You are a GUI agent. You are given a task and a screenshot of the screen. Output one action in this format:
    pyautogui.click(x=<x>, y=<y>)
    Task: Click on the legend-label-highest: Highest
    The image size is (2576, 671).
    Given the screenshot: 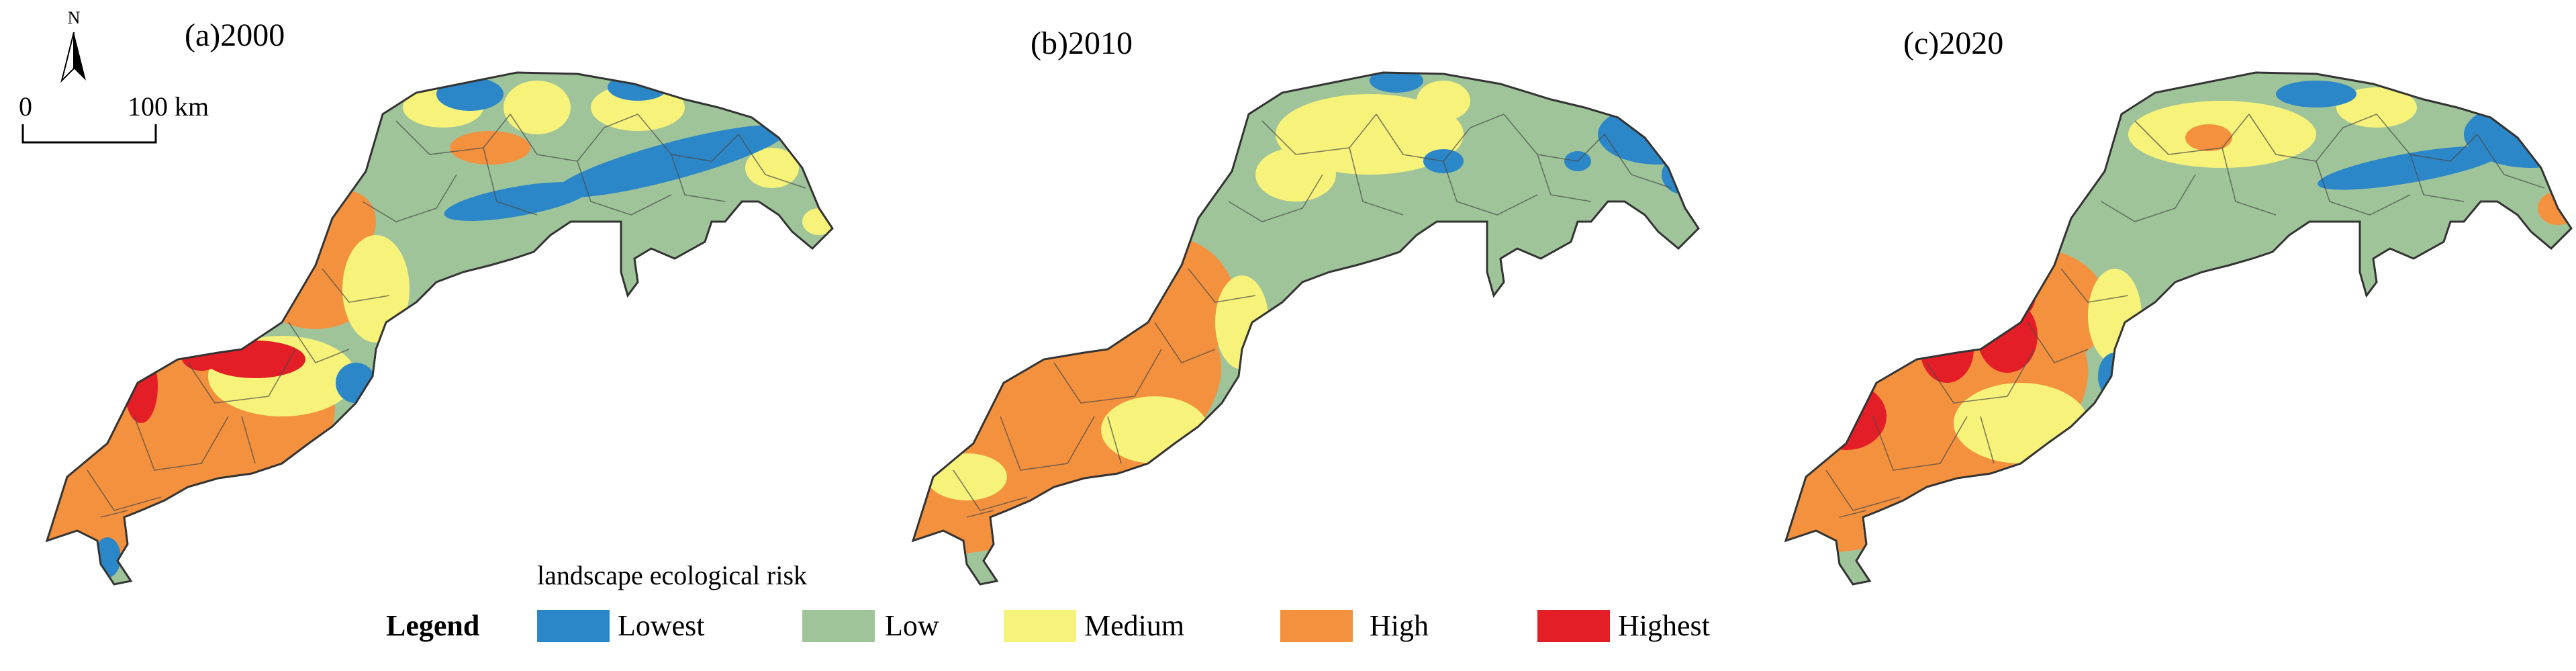 What is the action you would take?
    pyautogui.click(x=1664, y=625)
    